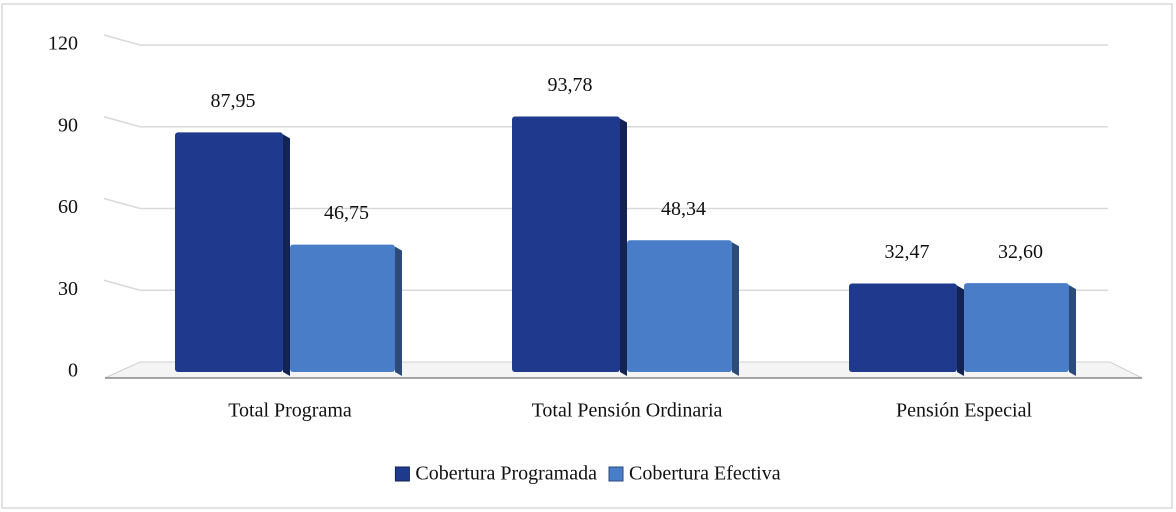 The image size is (1176, 512). Describe the element at coordinates (506, 474) in the screenshot. I see `legend-label: Cobertura Programada` at that location.